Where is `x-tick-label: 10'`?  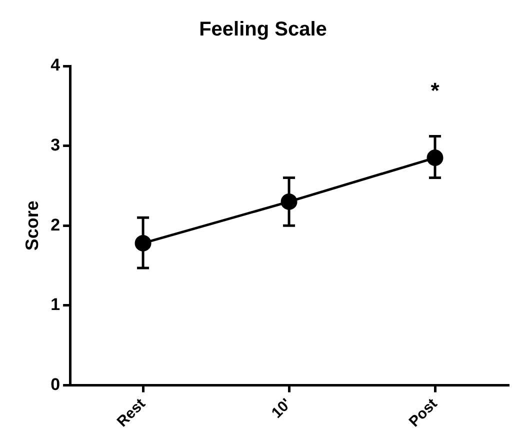
x-tick-label: 10' is located at coordinates (281, 408).